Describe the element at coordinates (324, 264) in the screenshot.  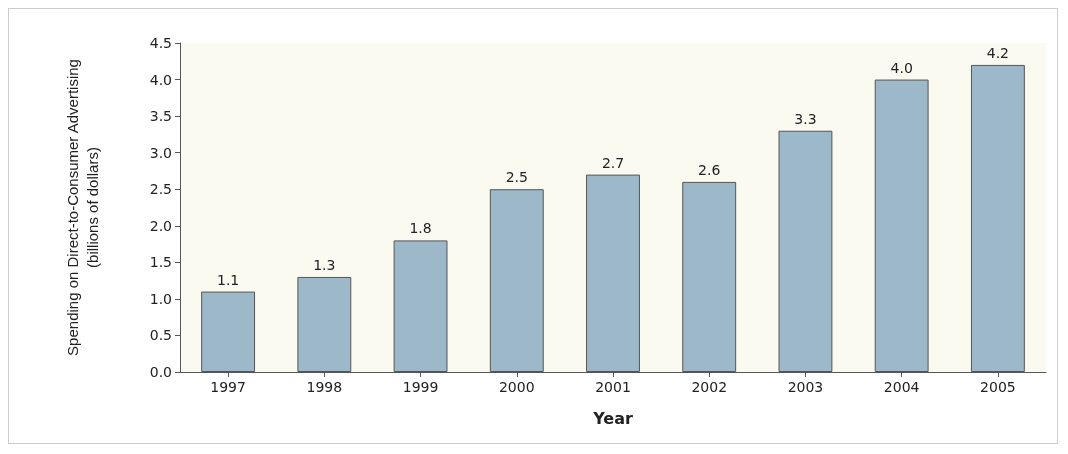
I see `data-label: 1.3` at that location.